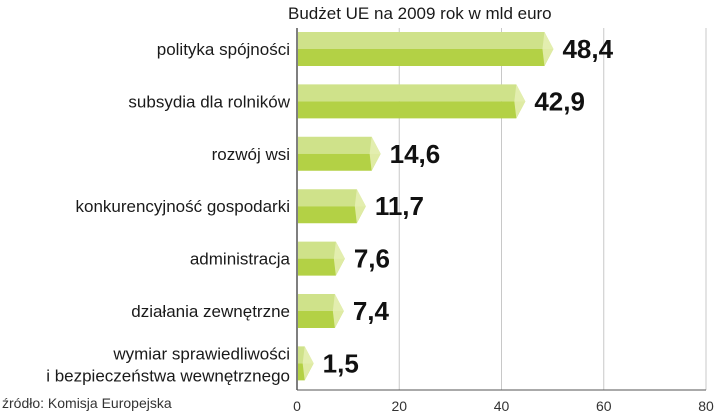 The width and height of the screenshot is (720, 416). I want to click on category-label: konkurencyjność gospodarki, so click(182, 206).